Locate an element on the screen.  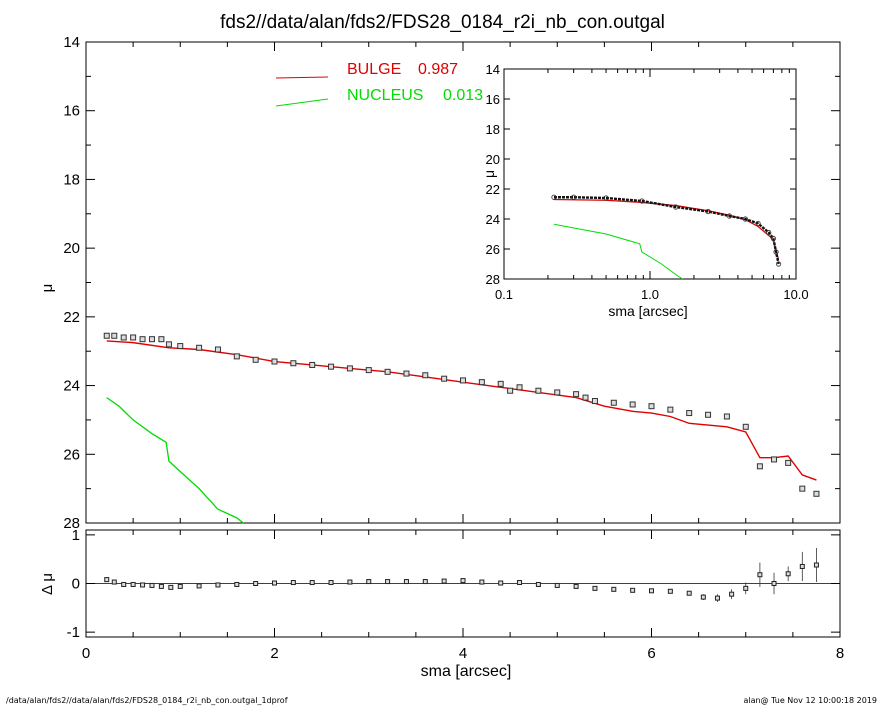
legend-swatch-bulge is located at coordinates (302, 77).